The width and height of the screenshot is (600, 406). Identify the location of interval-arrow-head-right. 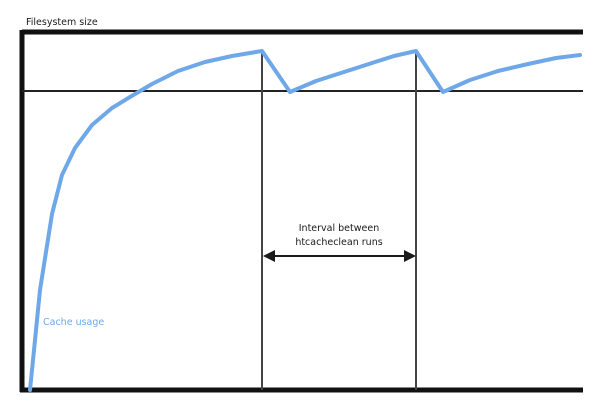
(410, 256).